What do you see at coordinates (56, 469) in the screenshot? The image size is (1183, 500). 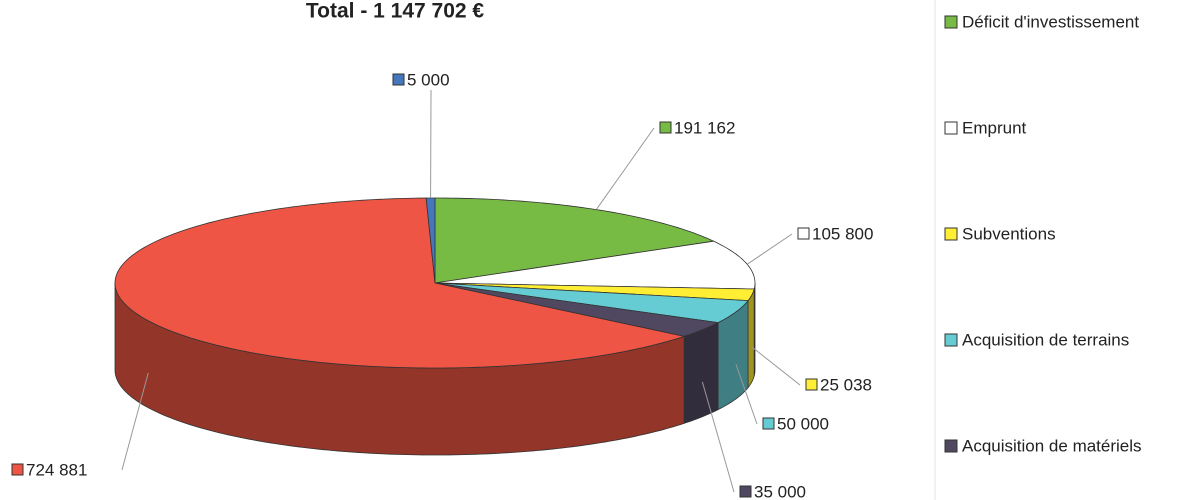 I see `data-label: 724 881` at bounding box center [56, 469].